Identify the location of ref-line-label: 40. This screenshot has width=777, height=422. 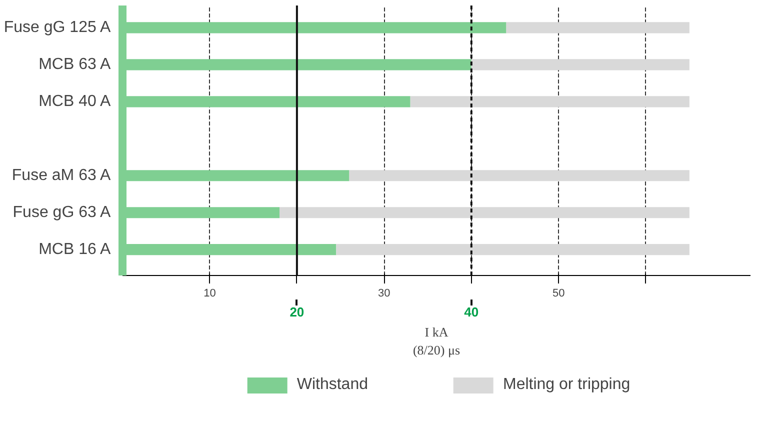
(471, 312).